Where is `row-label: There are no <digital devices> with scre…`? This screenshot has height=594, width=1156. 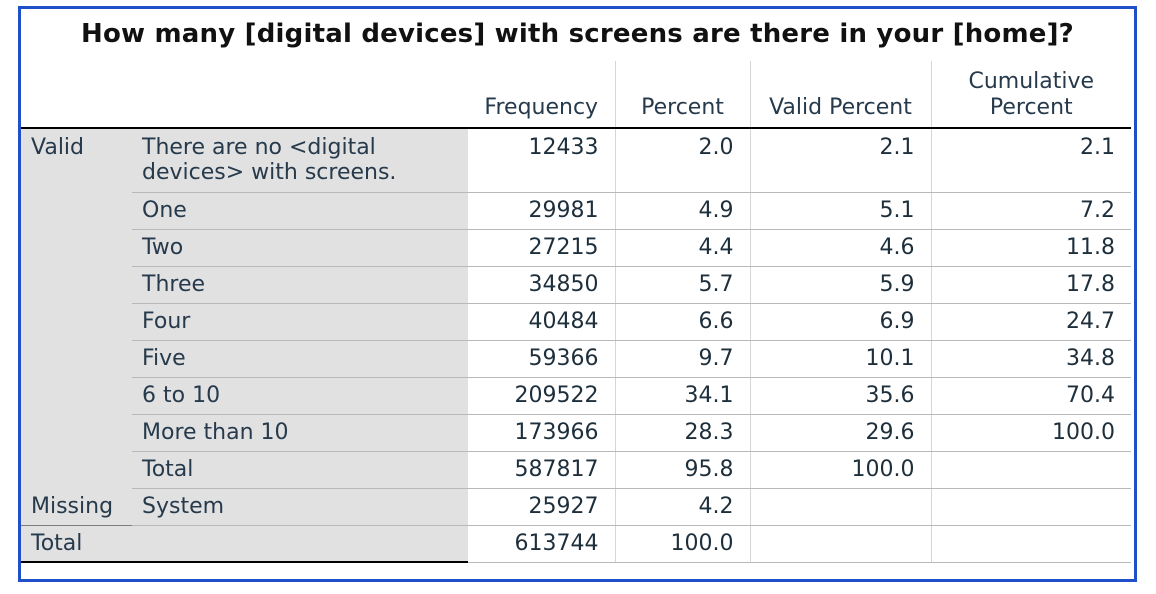
row-label: There are no <digital devices> with scre… is located at coordinates (300, 160).